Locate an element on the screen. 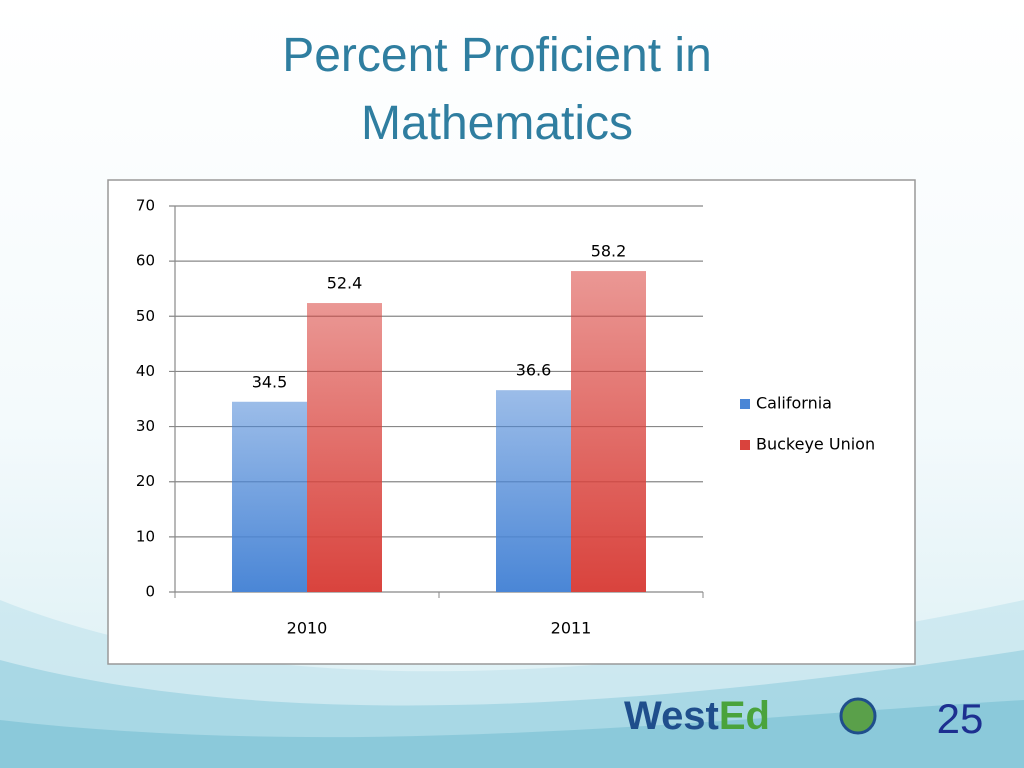  data-label: 58.2 is located at coordinates (609, 251).